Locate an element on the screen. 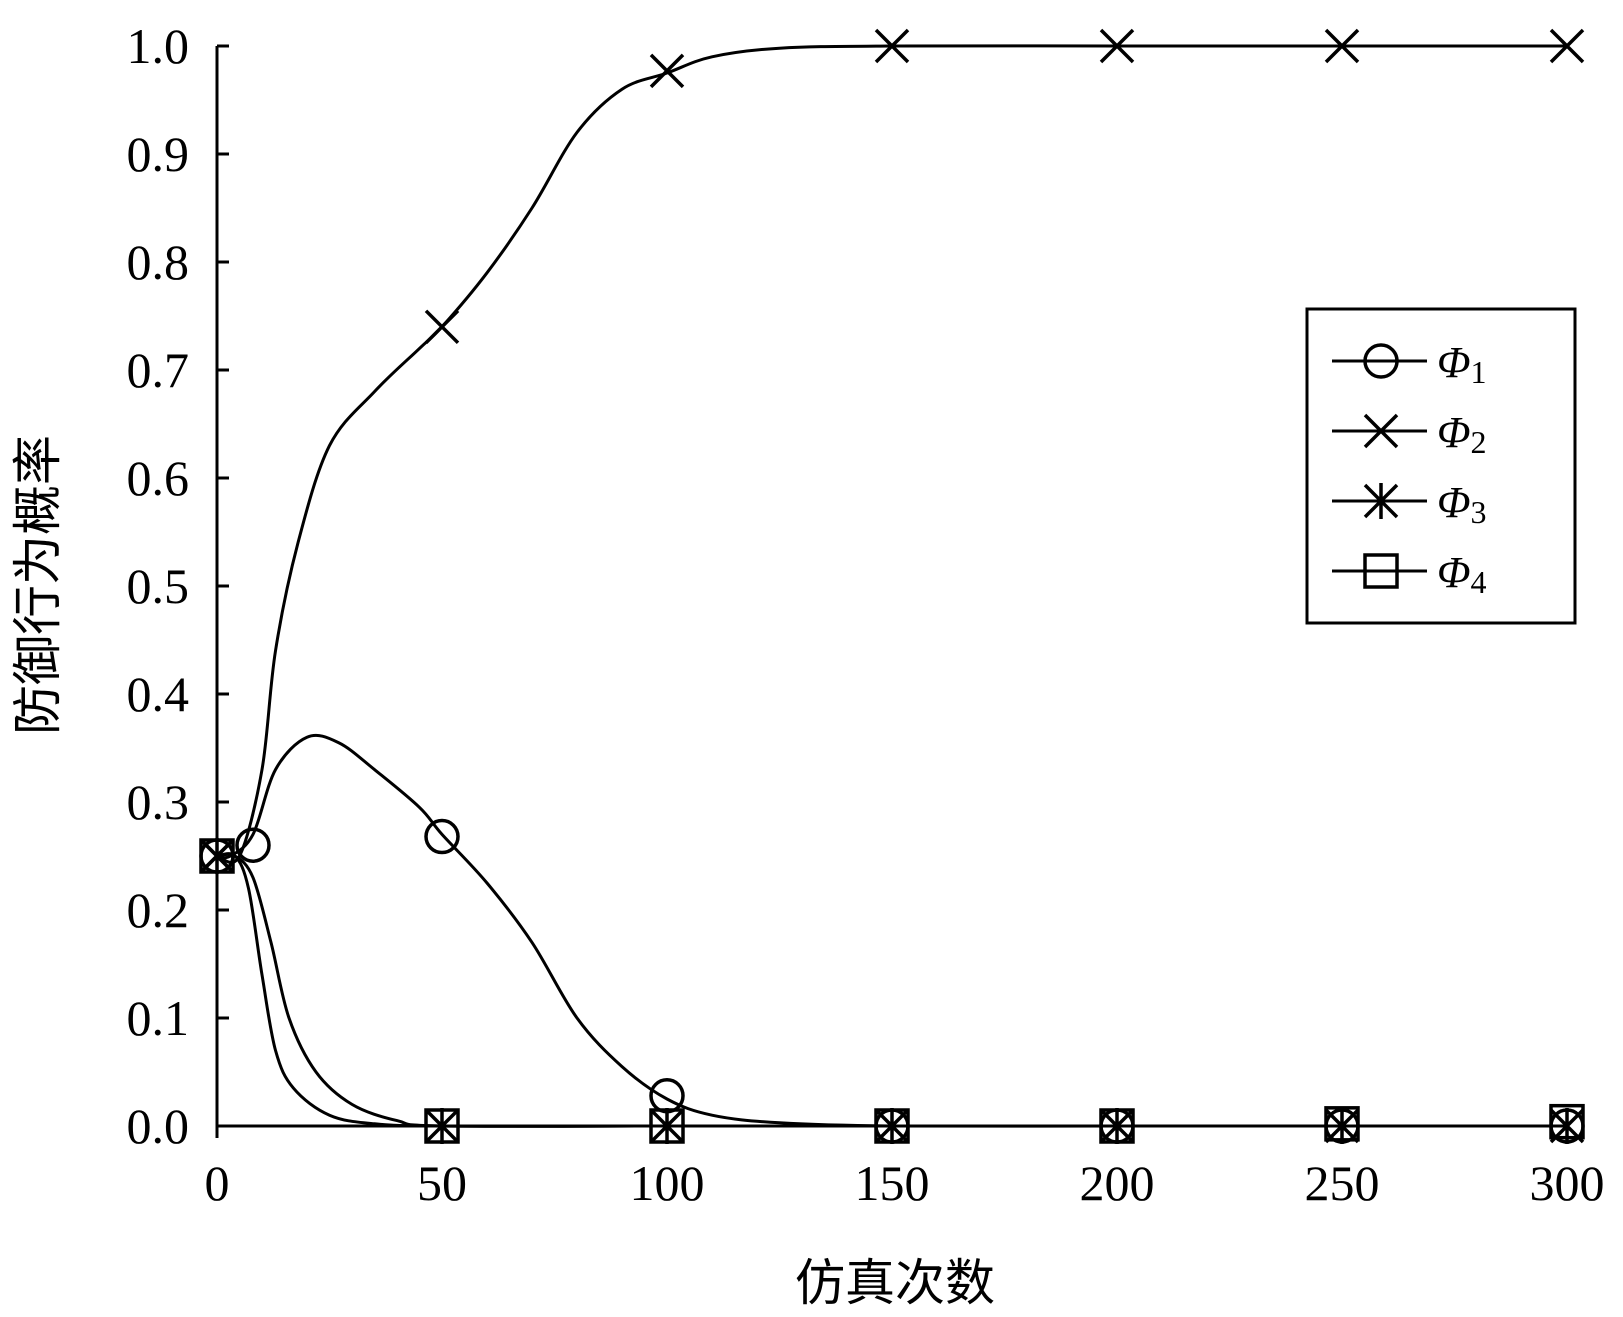 The width and height of the screenshot is (1623, 1317). legend-item-phi3: Φ3 is located at coordinates (1409, 504).